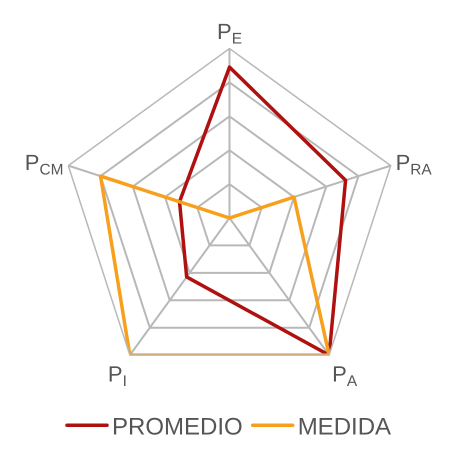 The height and width of the screenshot is (476, 459). What do you see at coordinates (229, 33) in the screenshot?
I see `spoke-label: P$_{E}$` at bounding box center [229, 33].